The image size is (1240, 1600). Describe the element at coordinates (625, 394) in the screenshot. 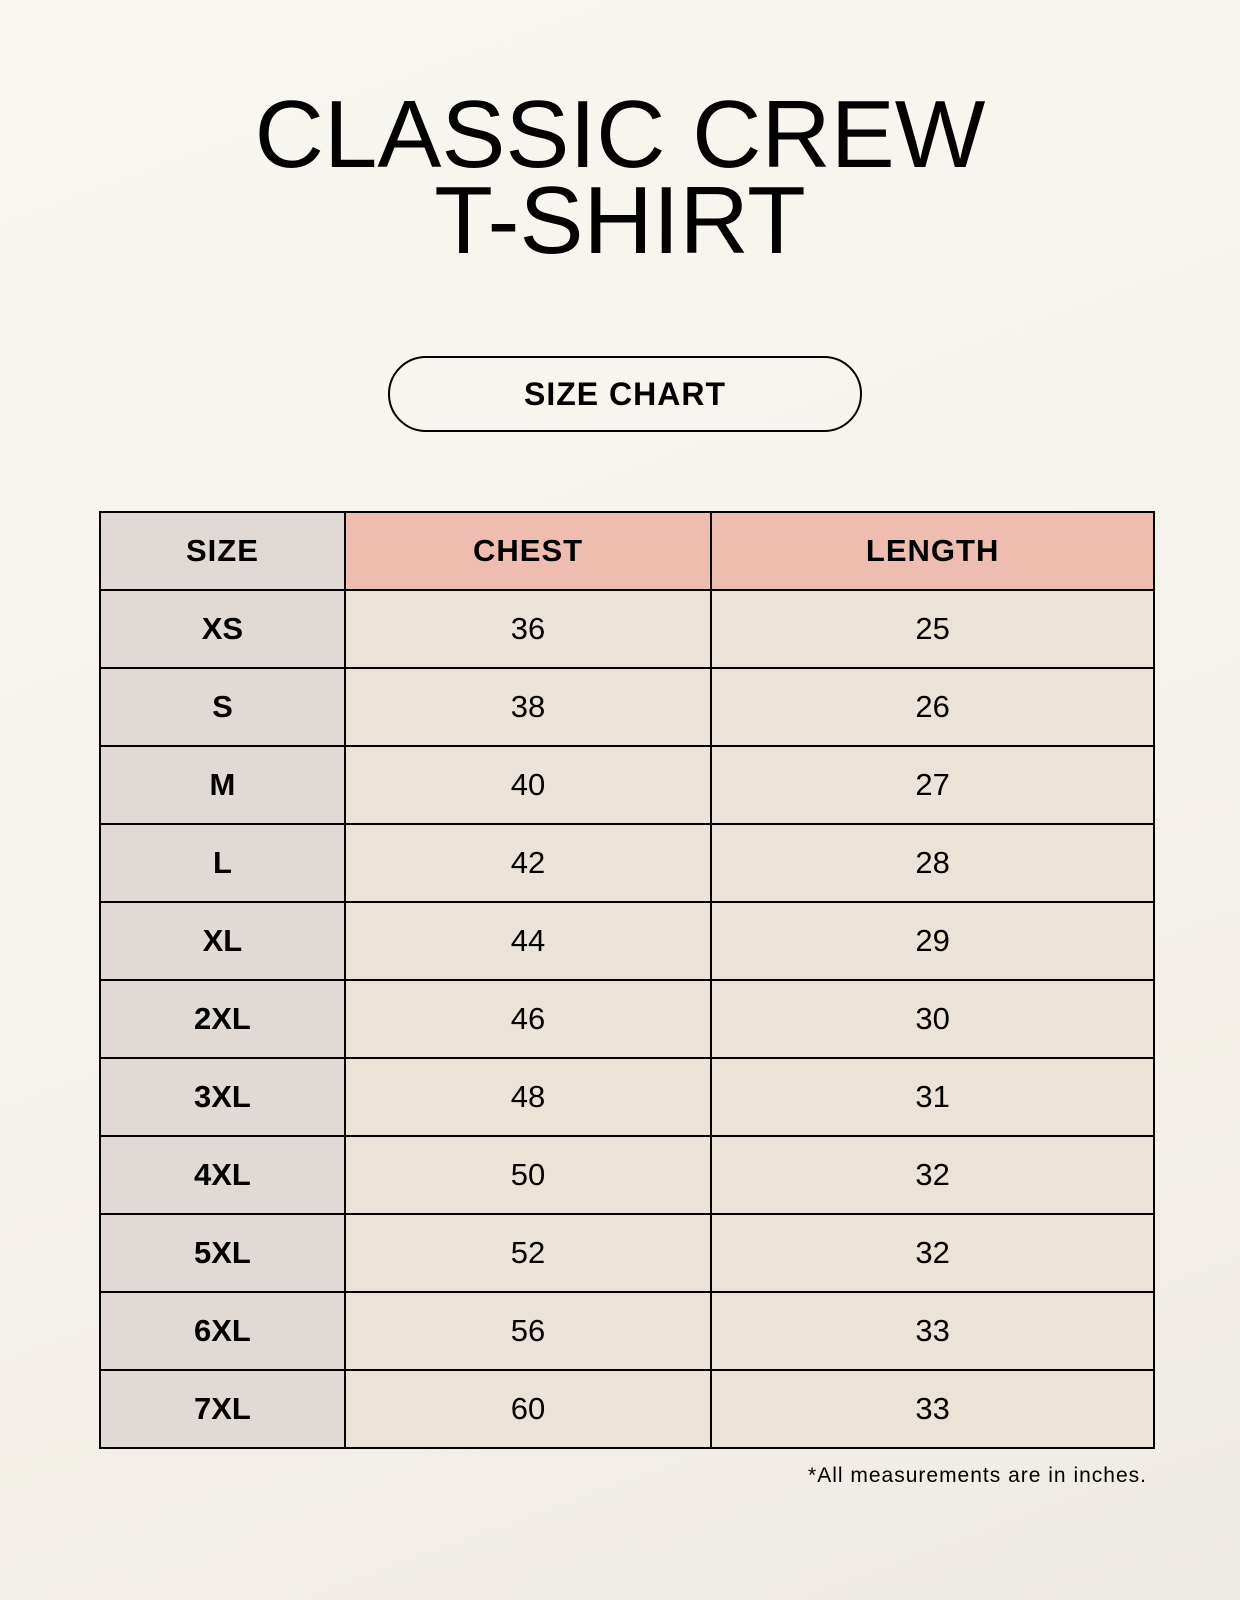

I see `size-chart-badge: SIZE CHART` at that location.